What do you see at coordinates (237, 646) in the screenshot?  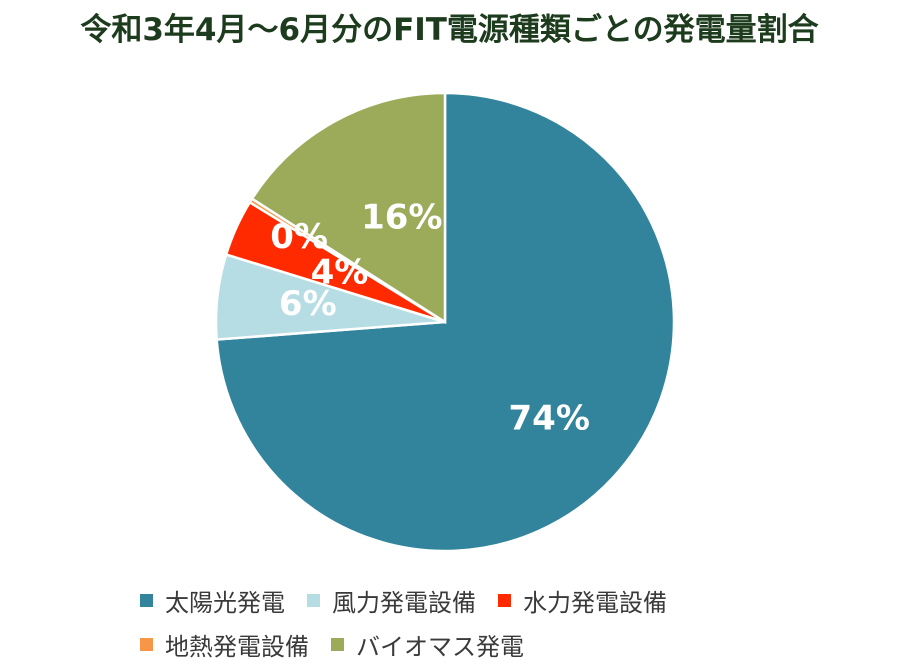 I see `legend-label-geothermal: 地熱発電設備` at bounding box center [237, 646].